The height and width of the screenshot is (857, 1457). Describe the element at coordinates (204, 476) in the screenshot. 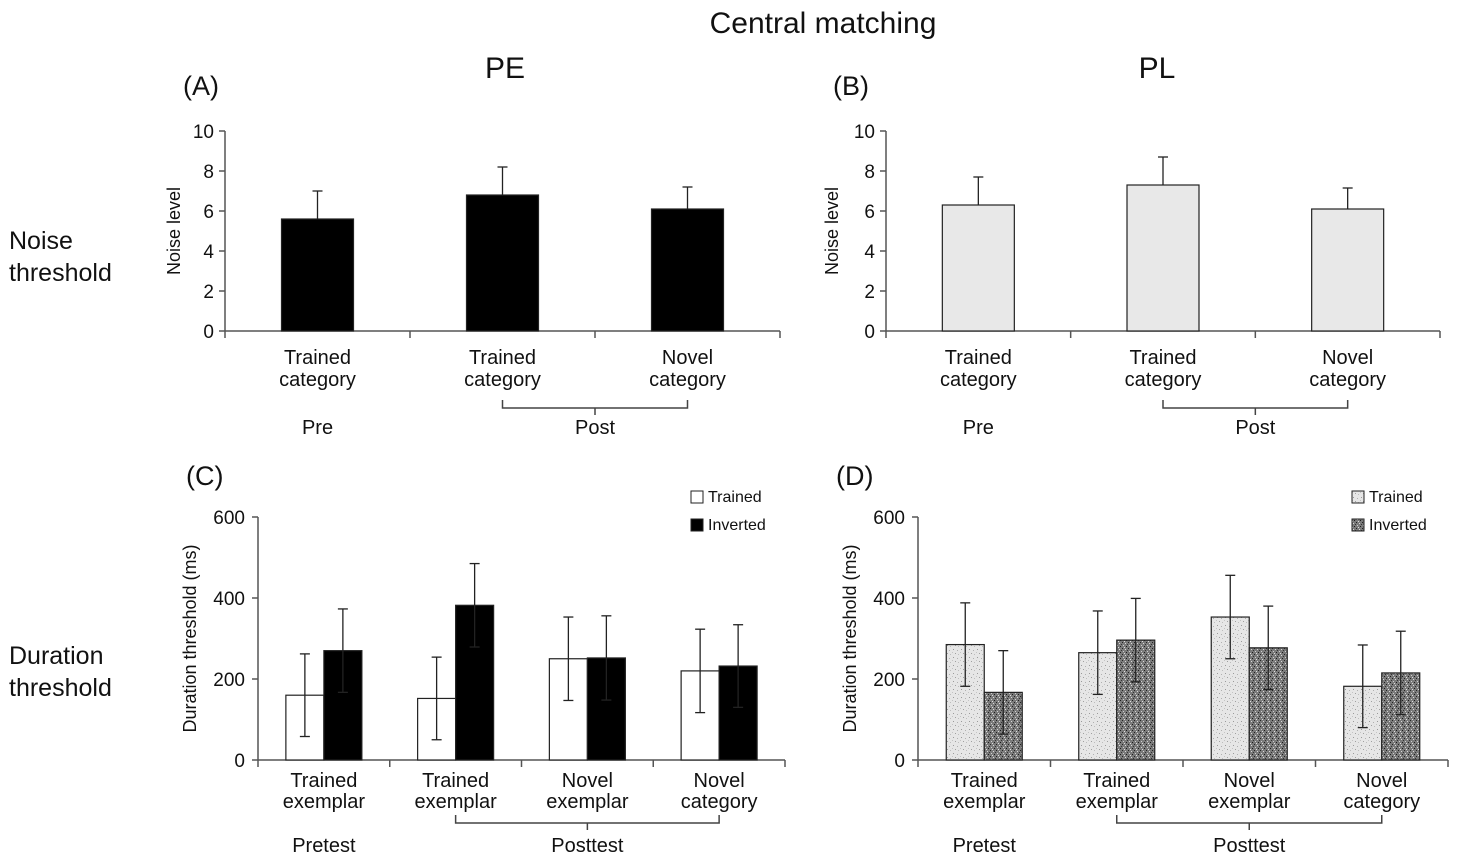

I see `panel-label: (C)` at that location.